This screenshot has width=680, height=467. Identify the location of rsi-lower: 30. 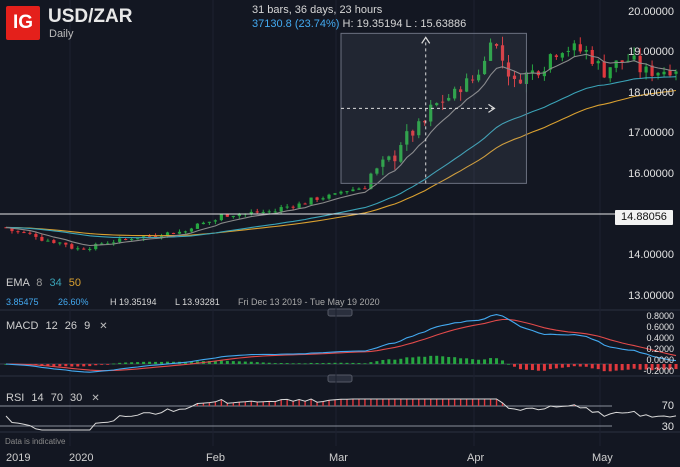
(76, 398).